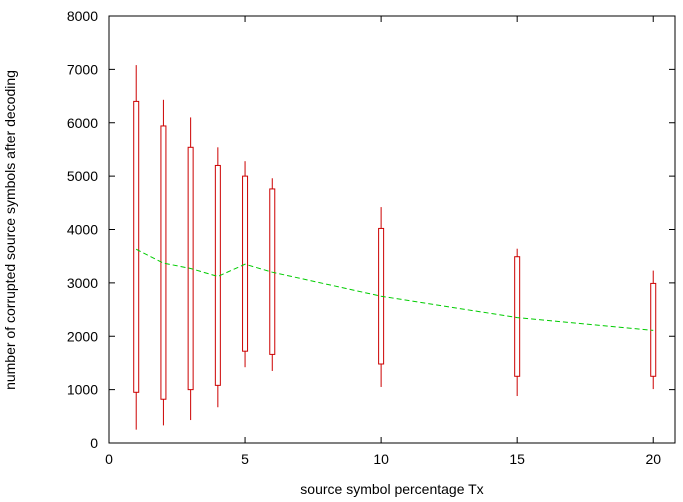 This screenshot has width=683, height=502. I want to click on y-tick-label: 2000, so click(82, 336).